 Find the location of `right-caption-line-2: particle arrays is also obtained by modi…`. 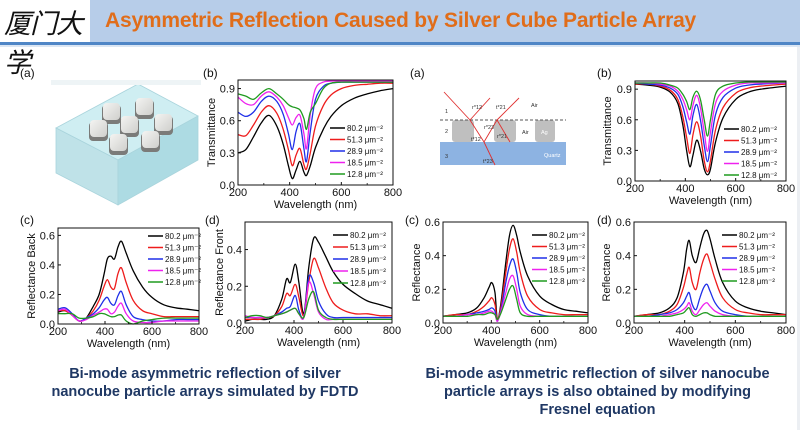

right-caption-line-2: particle arrays is also obtained by modi… is located at coordinates (597, 392).